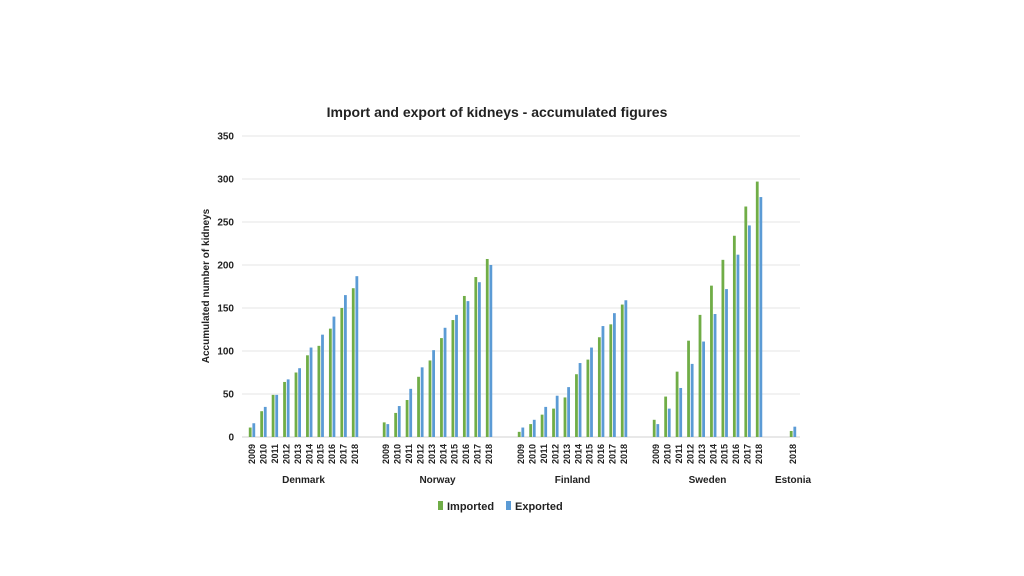 This screenshot has width=1024, height=576. I want to click on bar-exported-denmark-2017, so click(345, 366).